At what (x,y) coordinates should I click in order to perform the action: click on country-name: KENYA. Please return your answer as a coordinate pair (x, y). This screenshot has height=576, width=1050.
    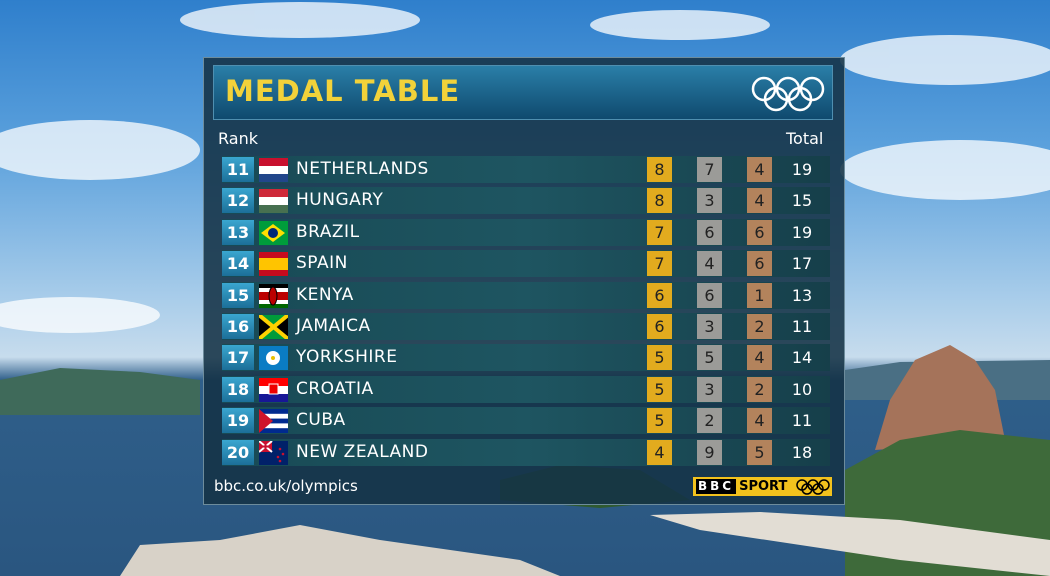
    Looking at the image, I should click on (325, 294).